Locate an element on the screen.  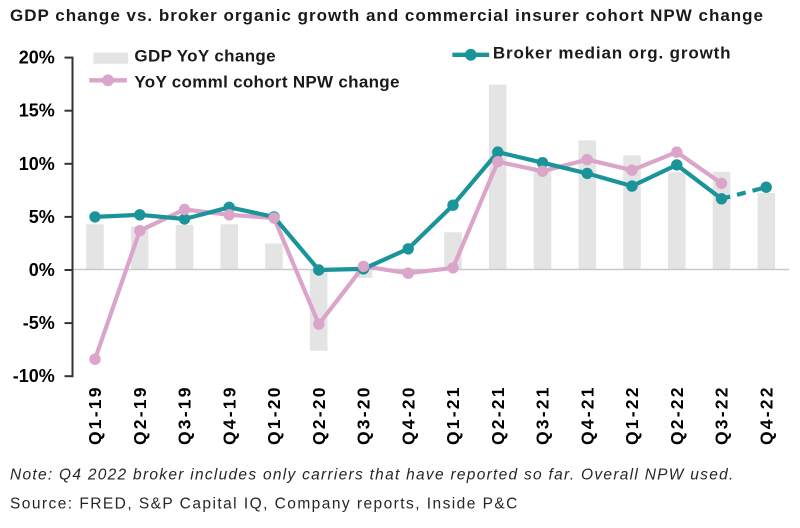
svg-text: Q3-22 is located at coordinates (722, 415).